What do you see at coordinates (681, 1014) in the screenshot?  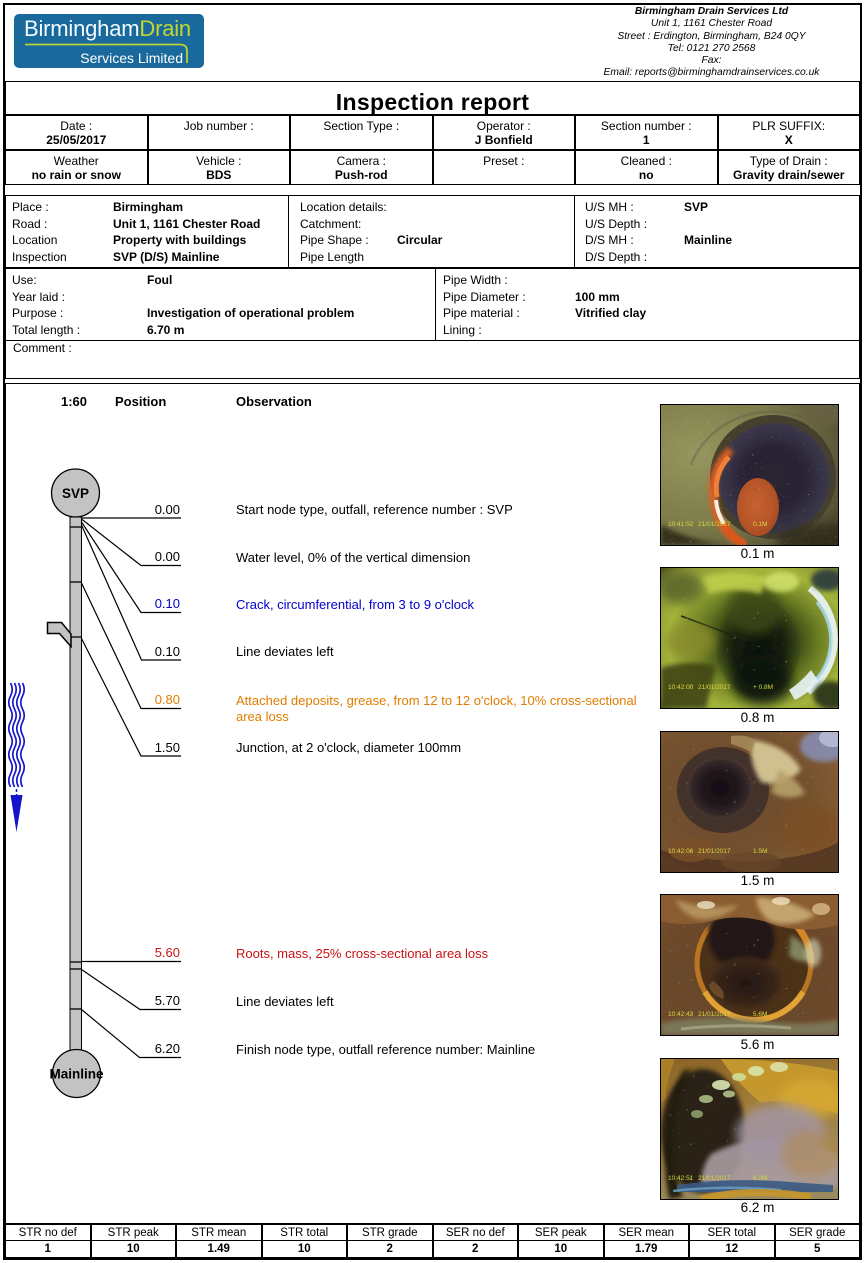 I see `svg-text: 10:42:43` at bounding box center [681, 1014].